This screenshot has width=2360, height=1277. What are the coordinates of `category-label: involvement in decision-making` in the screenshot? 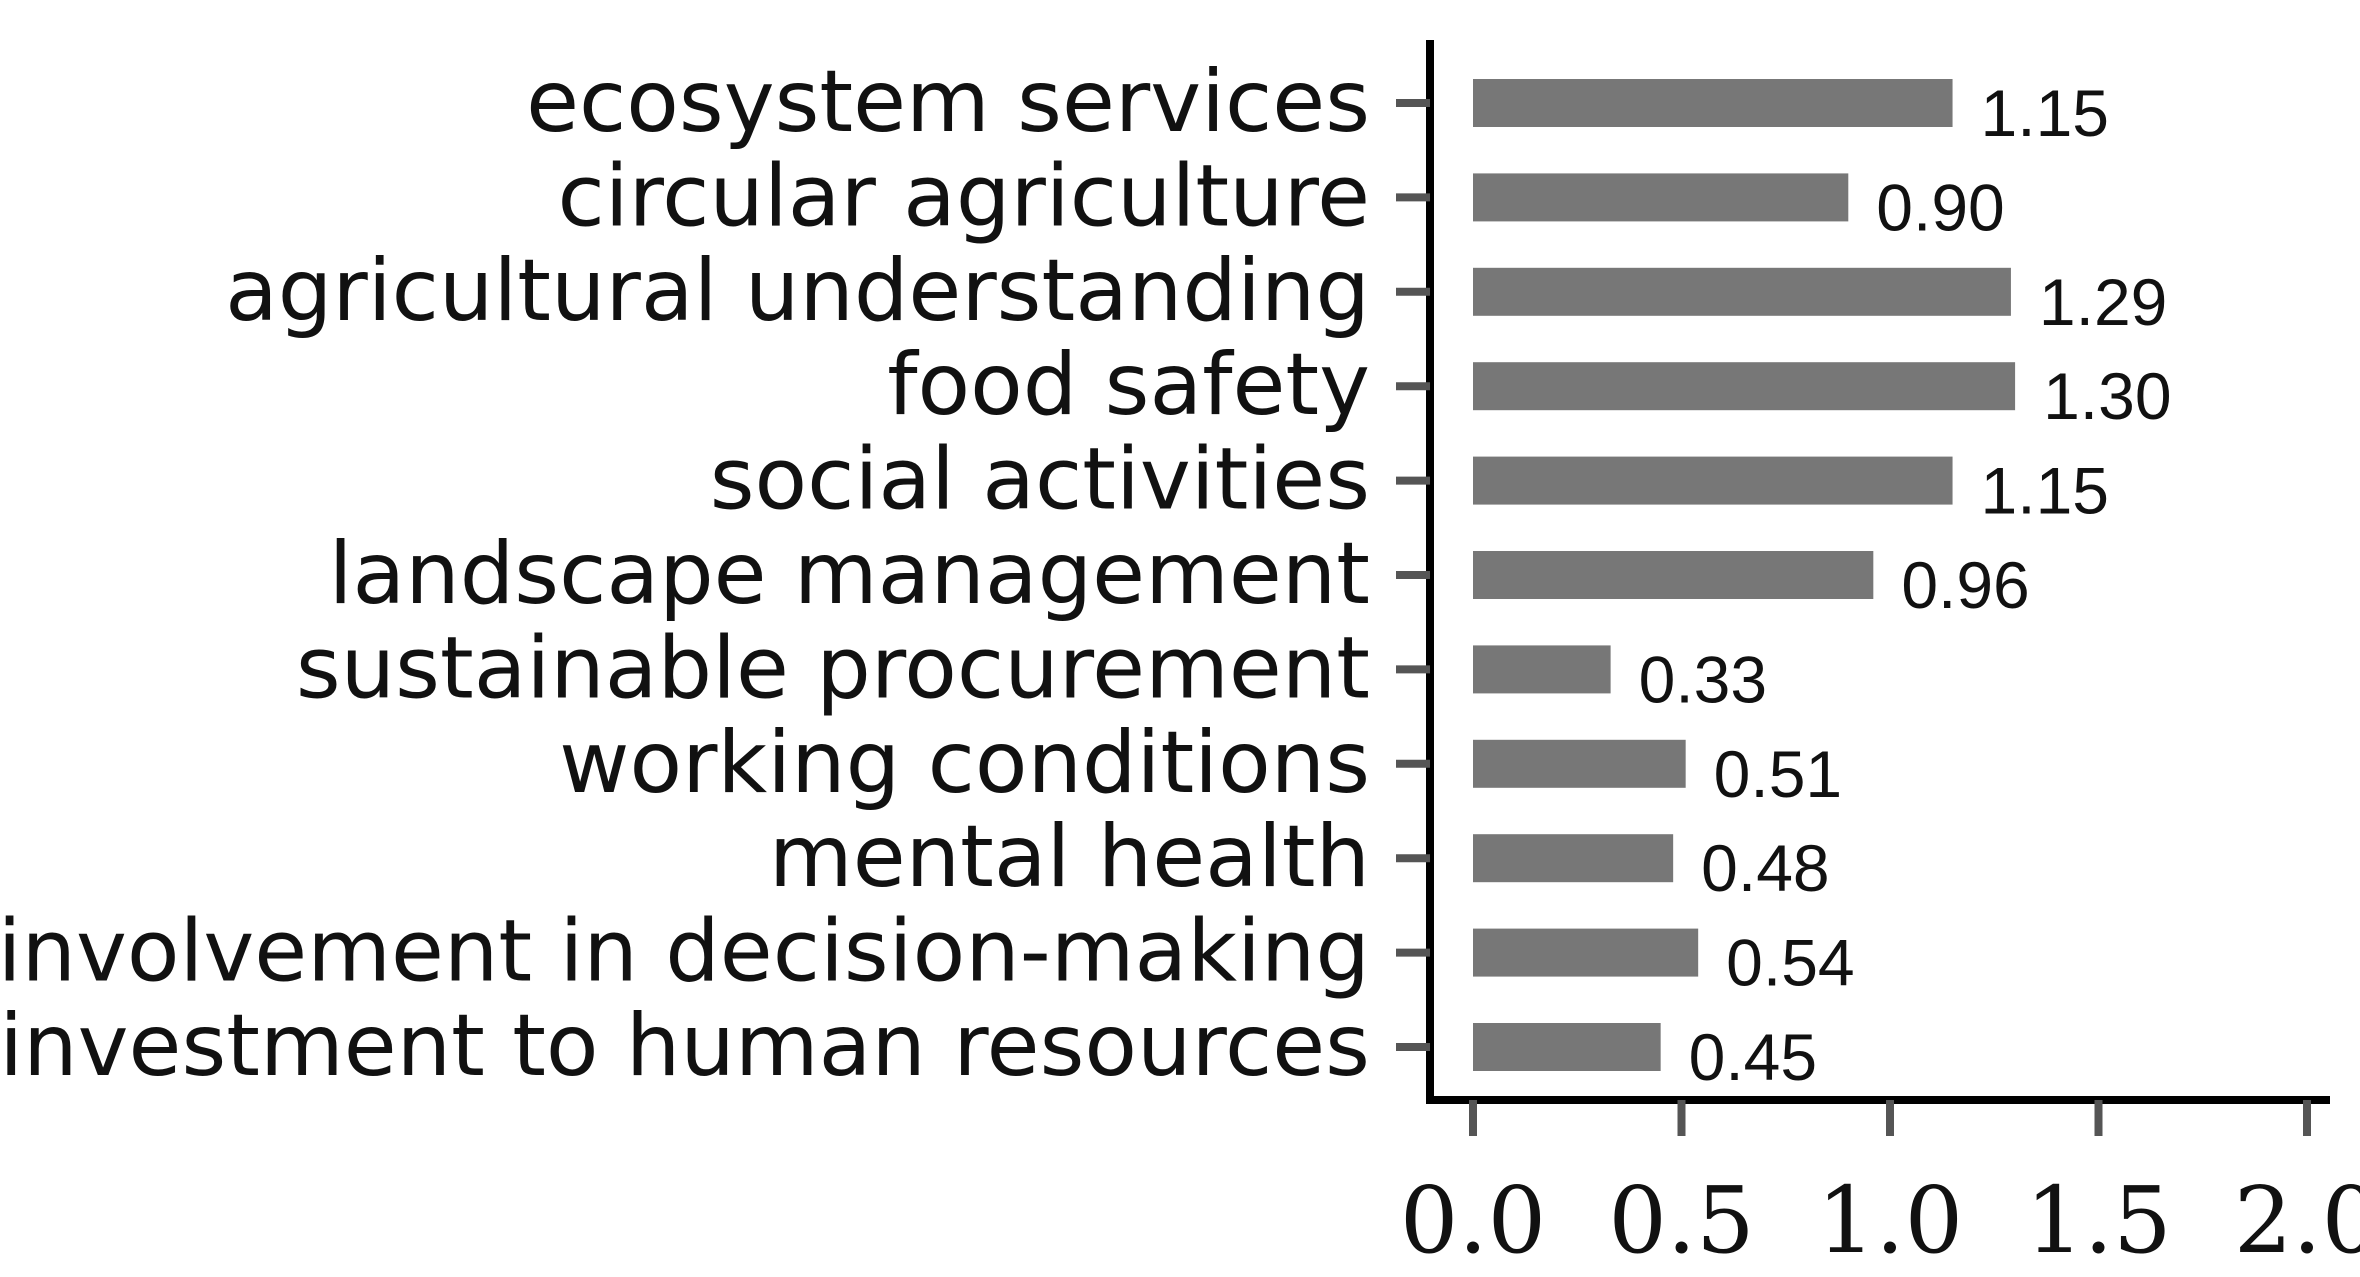 It's located at (685, 952).